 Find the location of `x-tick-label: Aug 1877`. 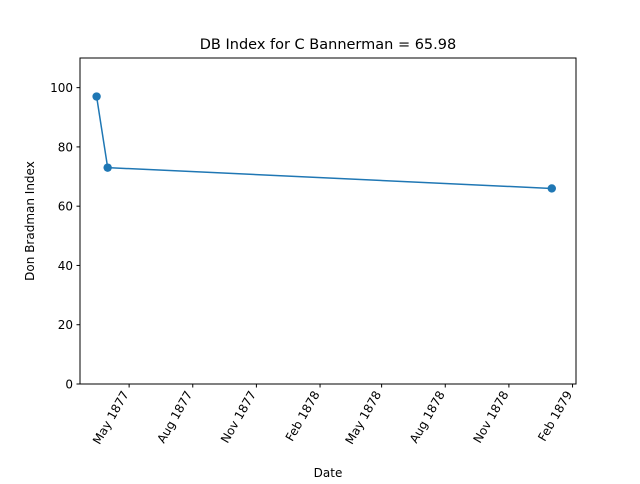

x-tick-label: Aug 1877 is located at coordinates (174, 417).